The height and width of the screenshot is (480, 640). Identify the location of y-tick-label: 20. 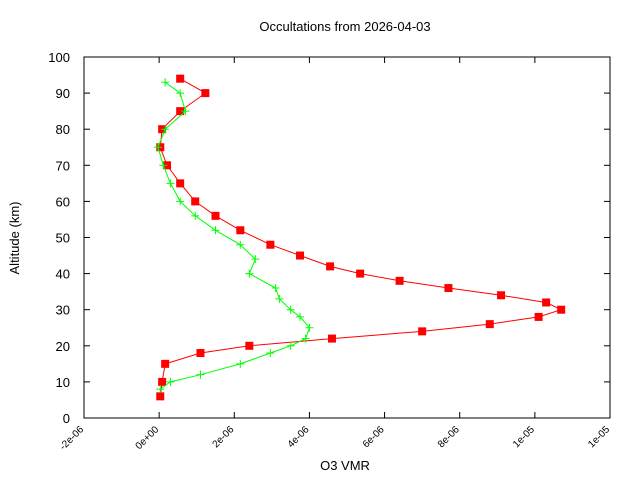
(63, 346).